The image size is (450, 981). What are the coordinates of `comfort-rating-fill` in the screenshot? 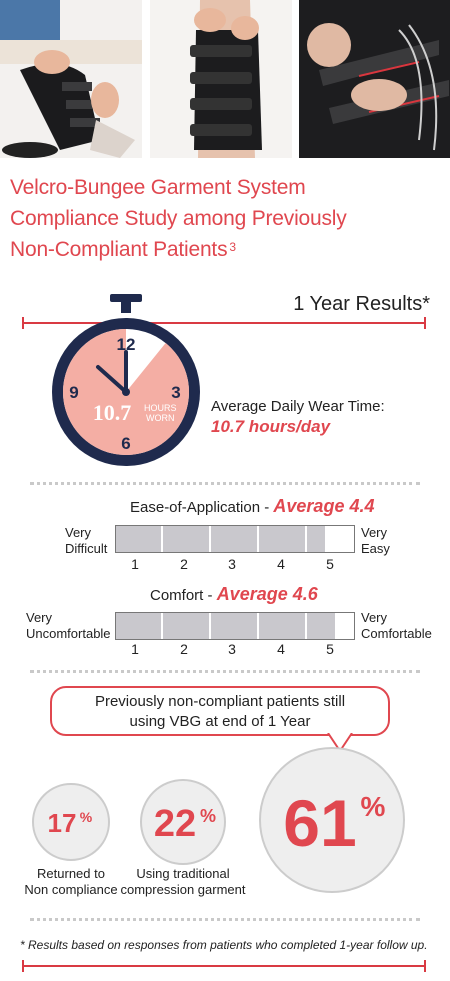 It's located at (225, 626).